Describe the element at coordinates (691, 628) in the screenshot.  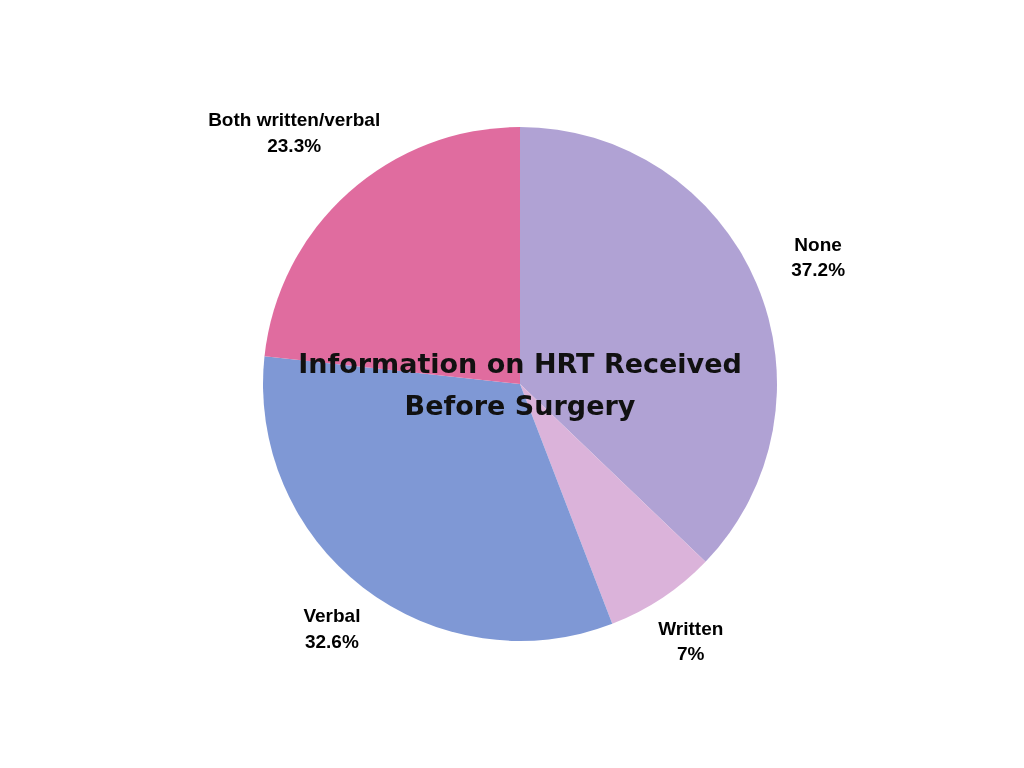
I see `slice-label: Written` at that location.